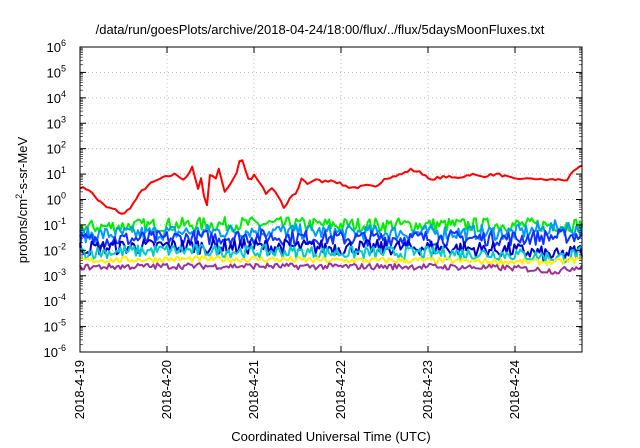 This screenshot has height=448, width=640. Describe the element at coordinates (55, 249) in the screenshot. I see `y-tick-label: 10⁻²` at that location.